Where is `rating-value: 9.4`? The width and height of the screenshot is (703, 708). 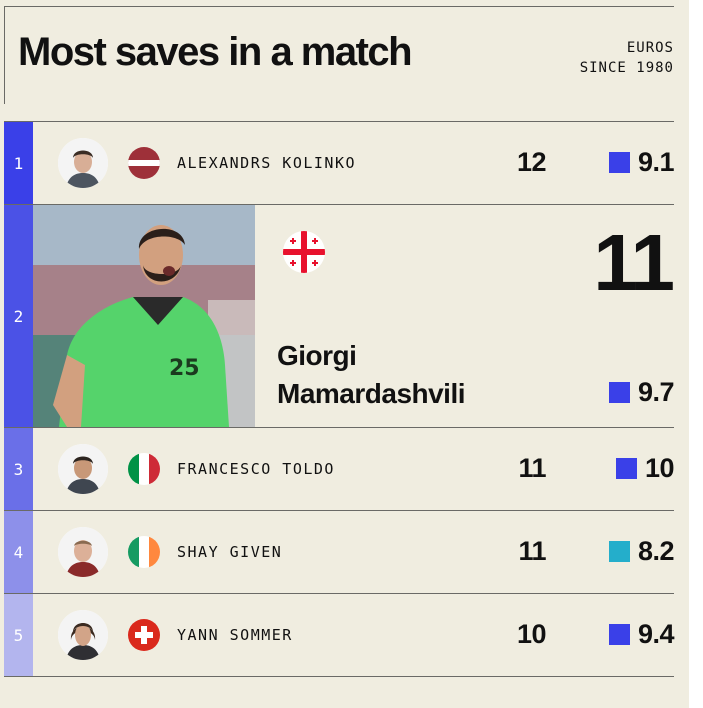
rating-value: 9.4 is located at coordinates (656, 634).